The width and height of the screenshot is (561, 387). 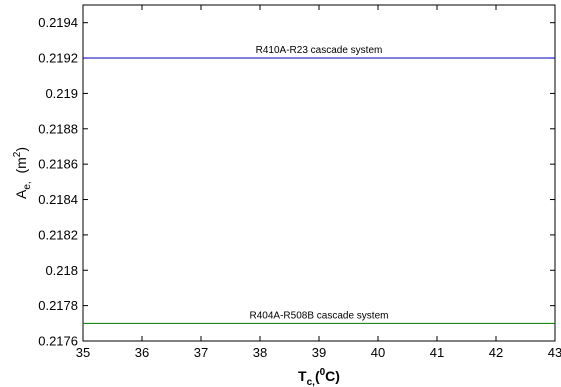 I want to click on x-axis-title-paren: (, so click(x=317, y=376).